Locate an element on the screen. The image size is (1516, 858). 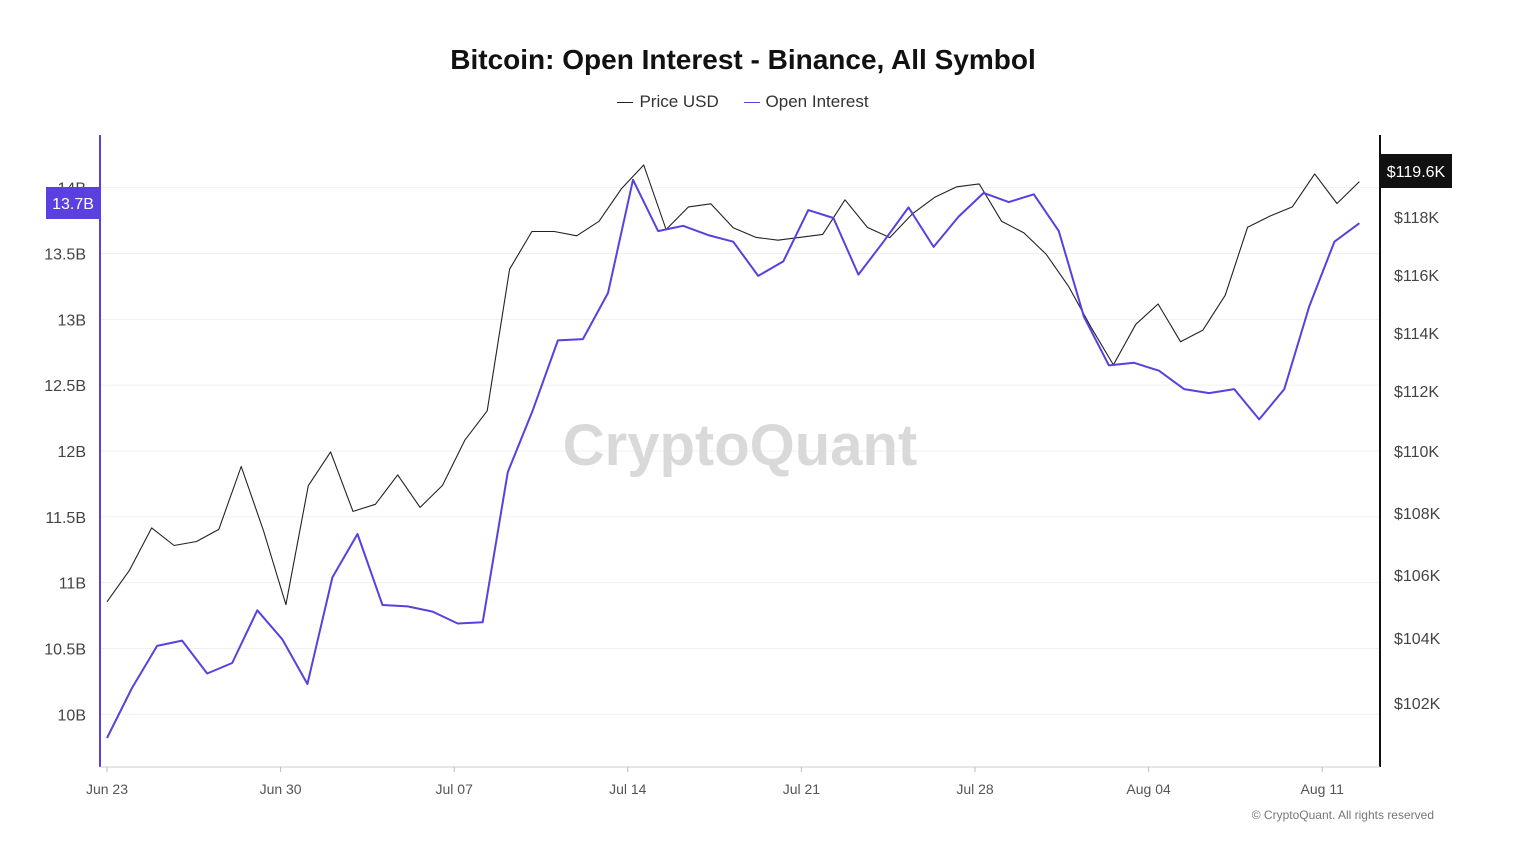
y-left-tick-label: 10B is located at coordinates (72, 715).